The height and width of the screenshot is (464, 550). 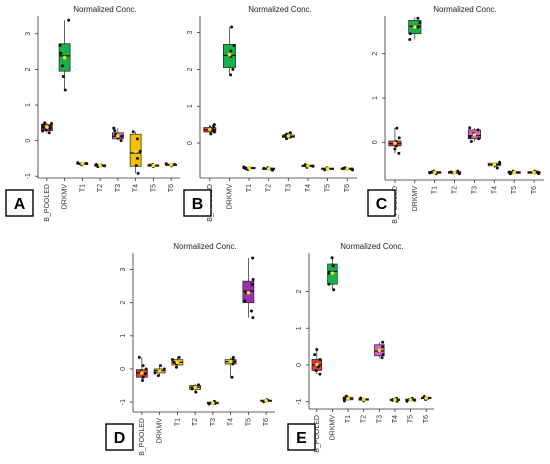 I want to click on panel-label: E, so click(x=301, y=438).